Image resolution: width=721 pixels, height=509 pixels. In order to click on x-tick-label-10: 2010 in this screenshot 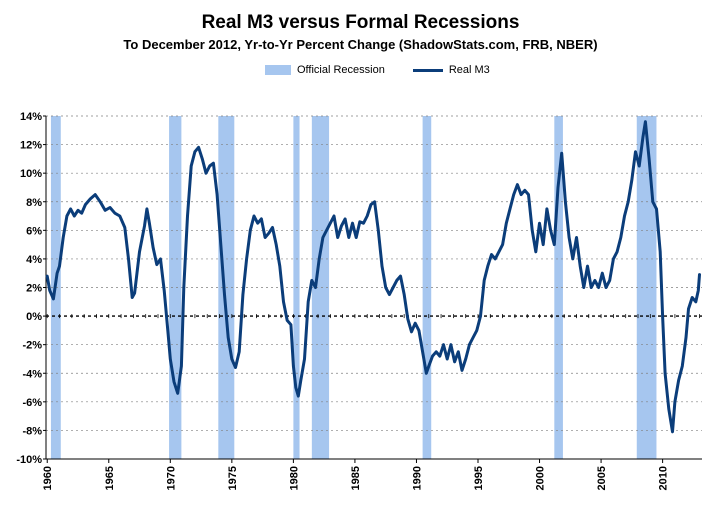, I will do `click(664, 478)`.